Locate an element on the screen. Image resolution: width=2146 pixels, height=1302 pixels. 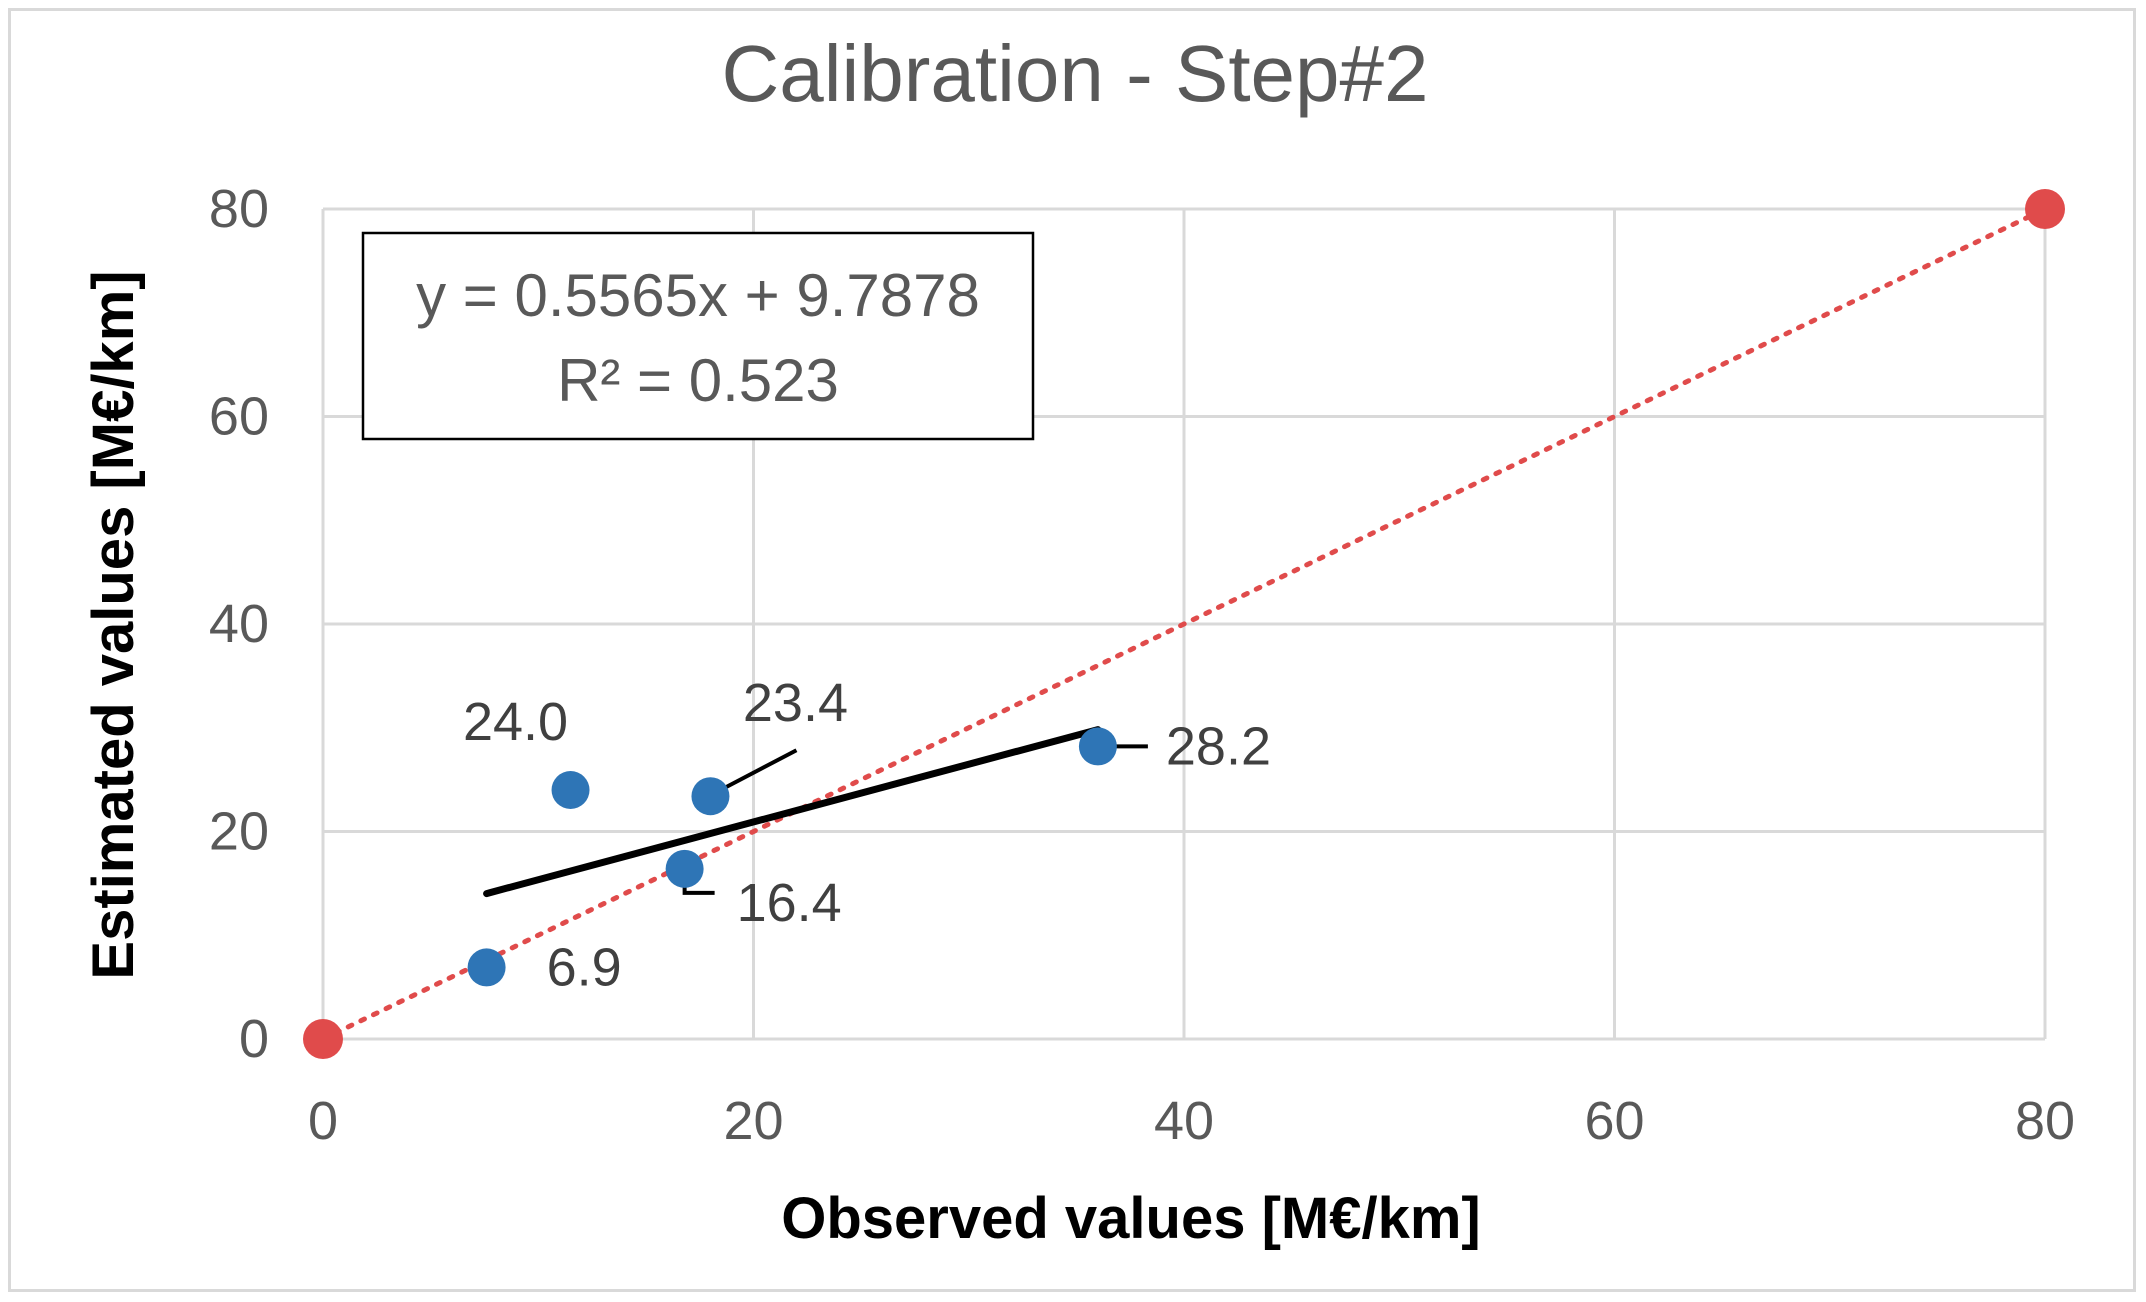
y-tick-label-20: 20 is located at coordinates (239, 832).